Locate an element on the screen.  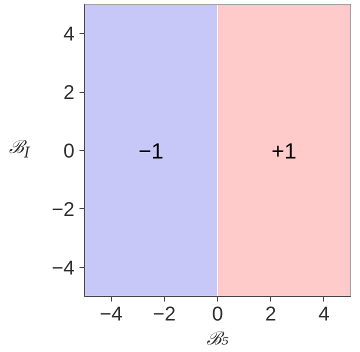
y-tick-label: −2 is located at coordinates (63, 209).